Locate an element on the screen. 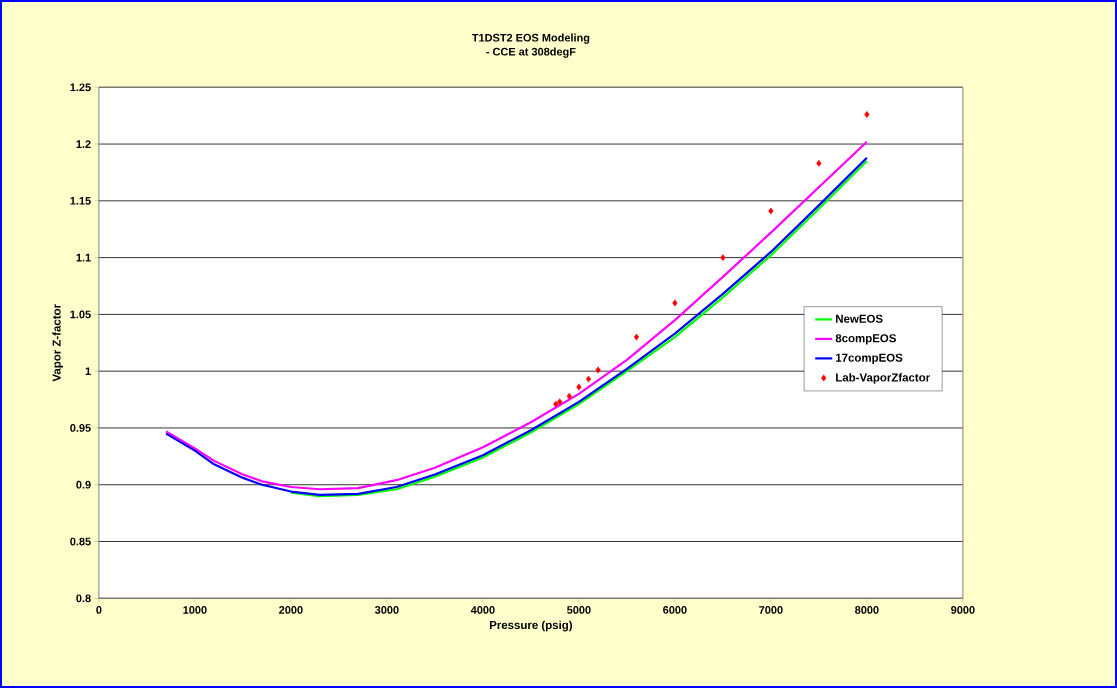 The height and width of the screenshot is (688, 1117). legend-label: NewEOS is located at coordinates (859, 318).